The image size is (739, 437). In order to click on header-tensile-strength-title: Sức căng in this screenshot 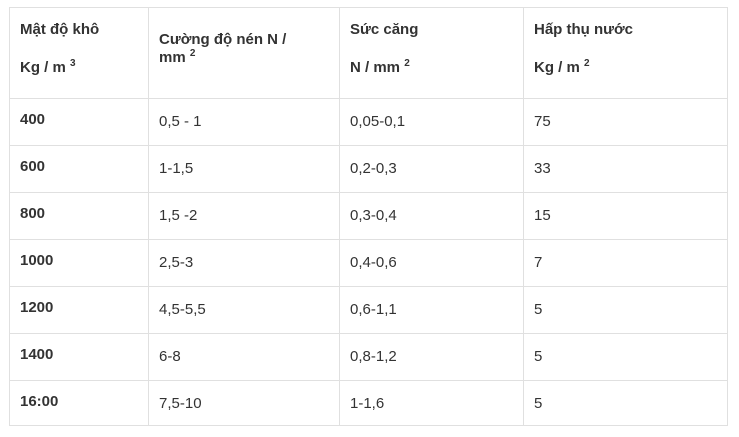, I will do `click(384, 29)`.